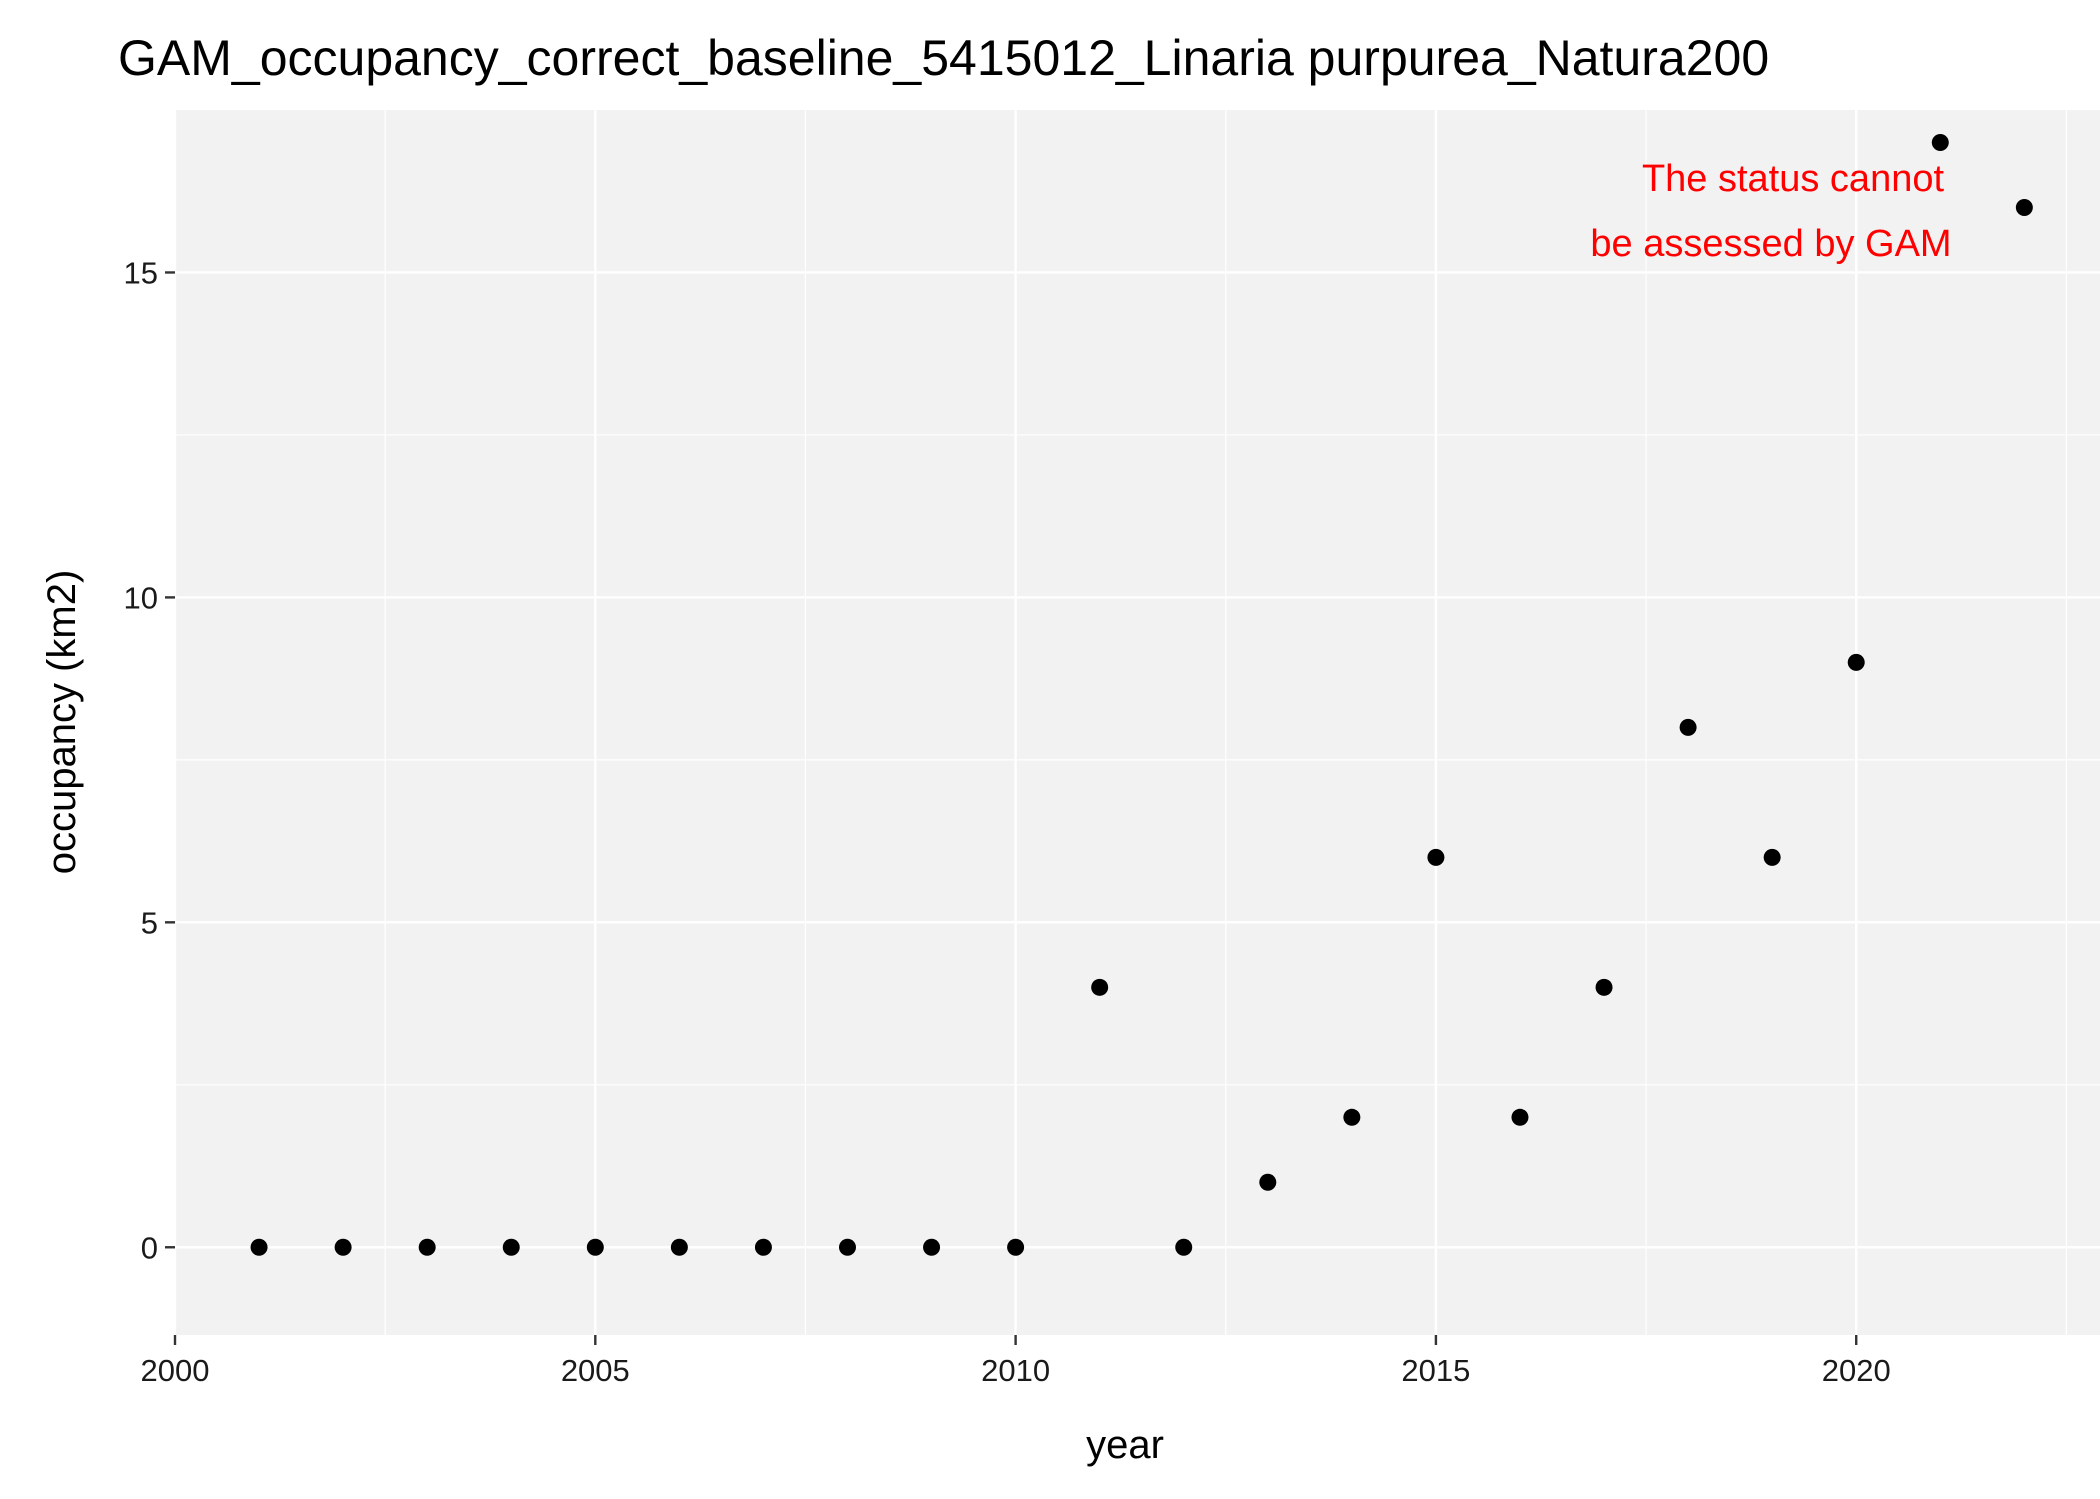 The image size is (2100, 1499). Describe the element at coordinates (1435, 1370) in the screenshot. I see `x-tick-label: 2015` at that location.